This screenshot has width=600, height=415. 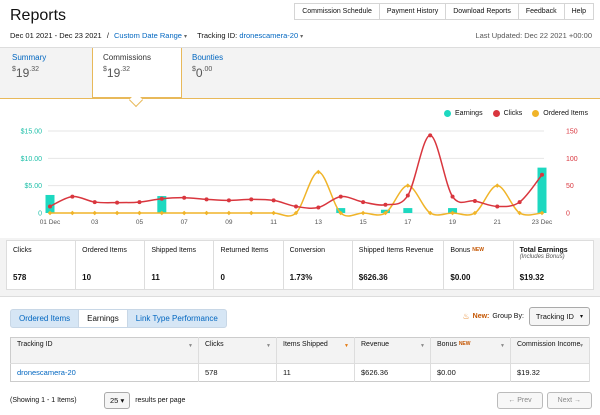 What do you see at coordinates (150, 35) in the screenshot?
I see `custom-date-range-link: Custom Date Range ▾` at bounding box center [150, 35].